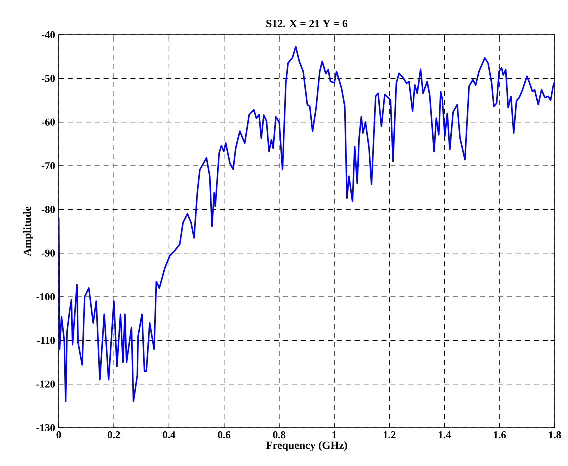 The width and height of the screenshot is (568, 466). Describe the element at coordinates (307, 446) in the screenshot. I see `x-axis-title: Frequency (GHz)` at that location.